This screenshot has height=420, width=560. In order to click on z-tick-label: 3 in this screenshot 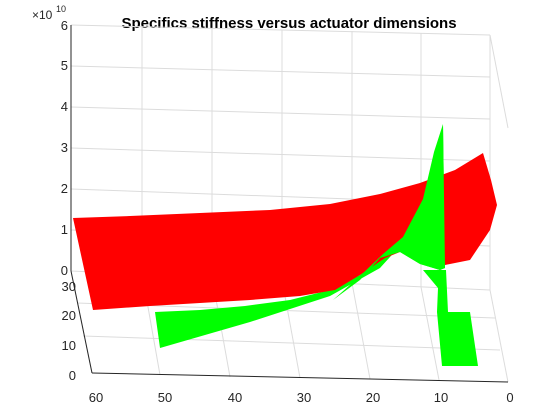, I will do `click(64, 147)`.